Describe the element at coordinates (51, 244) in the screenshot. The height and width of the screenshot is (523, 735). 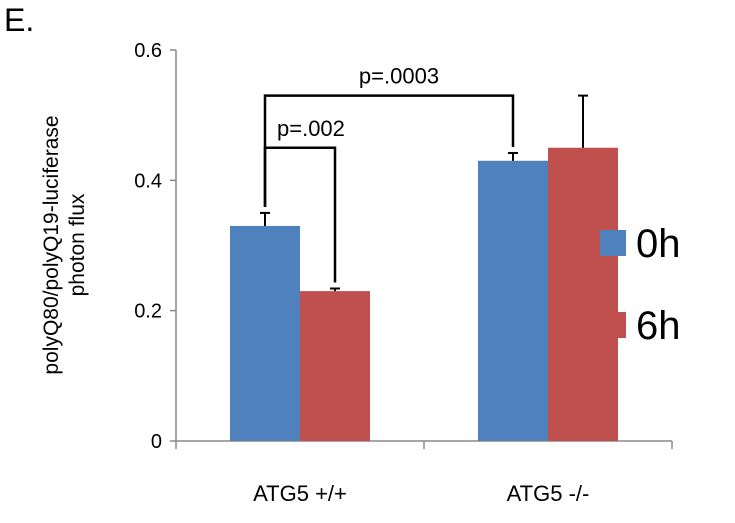
I see `y-axis-label-line: polyQ80/polyQ19-luciferase` at that location.